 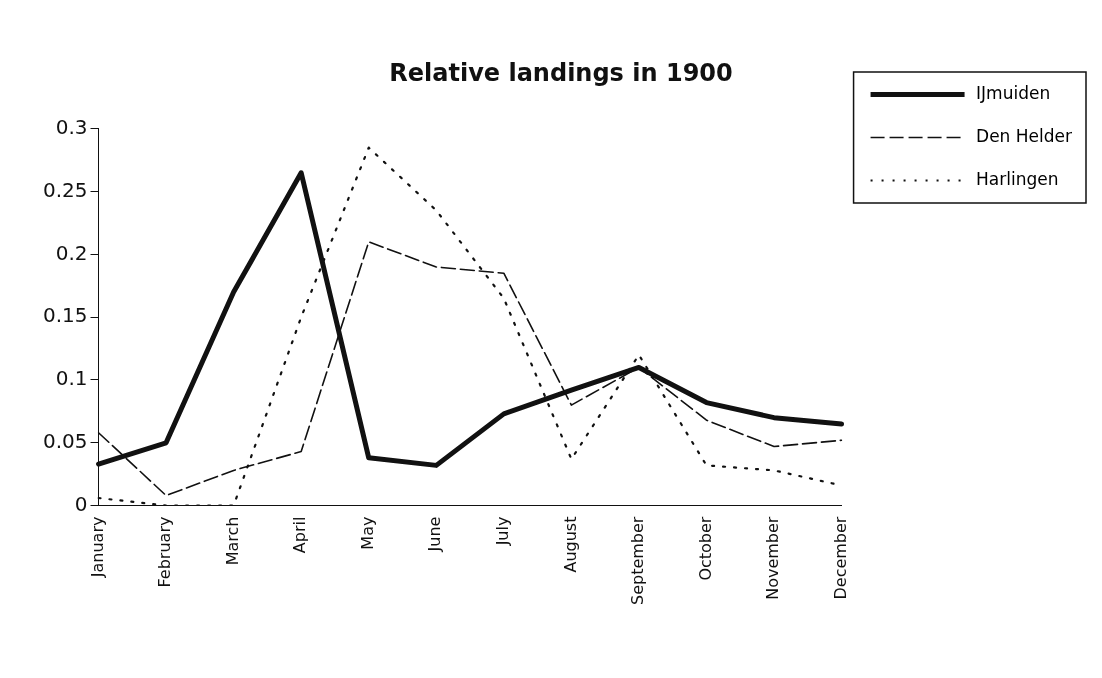 What do you see at coordinates (1017, 178) in the screenshot?
I see `text: Harlingen` at bounding box center [1017, 178].